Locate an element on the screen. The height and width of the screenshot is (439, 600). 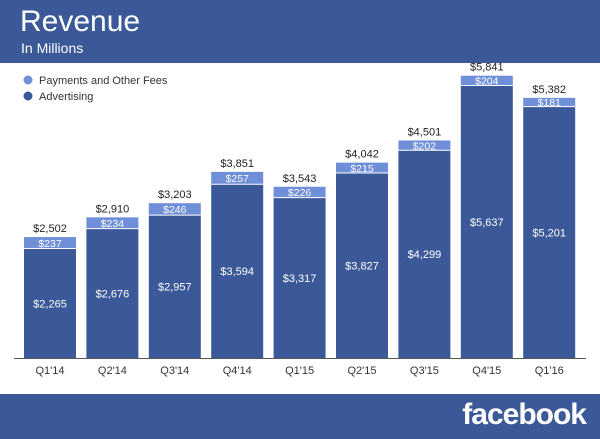
label-advertising: $5,201 is located at coordinates (549, 233).